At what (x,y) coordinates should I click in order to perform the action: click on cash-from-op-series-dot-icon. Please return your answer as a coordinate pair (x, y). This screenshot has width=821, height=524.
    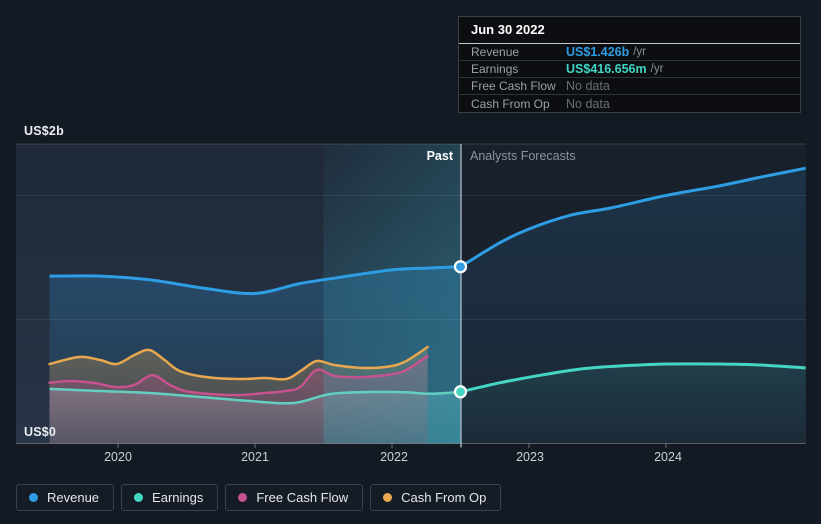
    Looking at the image, I should click on (388, 497).